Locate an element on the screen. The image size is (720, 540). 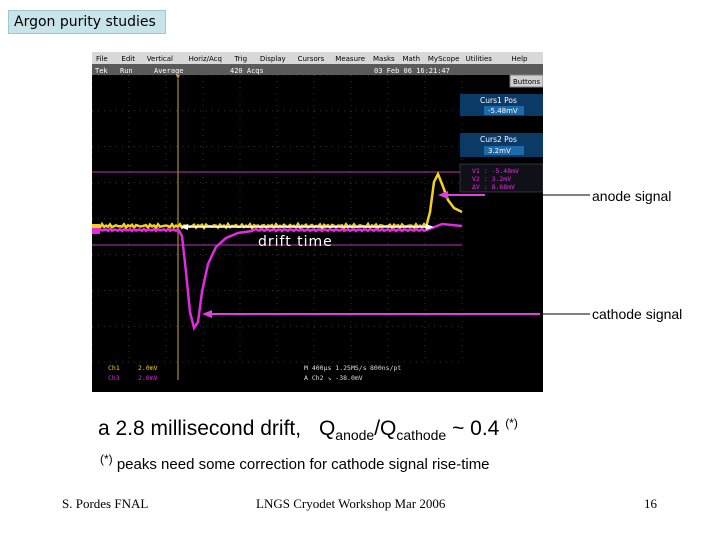
ch1-scale: 2.0mV is located at coordinates (148, 368).